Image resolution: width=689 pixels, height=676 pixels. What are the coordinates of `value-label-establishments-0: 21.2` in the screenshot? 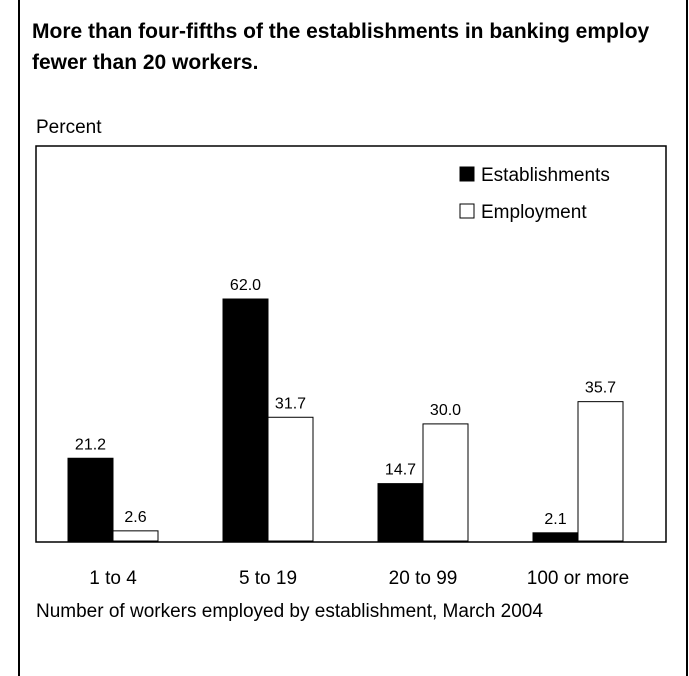 It's located at (90, 444).